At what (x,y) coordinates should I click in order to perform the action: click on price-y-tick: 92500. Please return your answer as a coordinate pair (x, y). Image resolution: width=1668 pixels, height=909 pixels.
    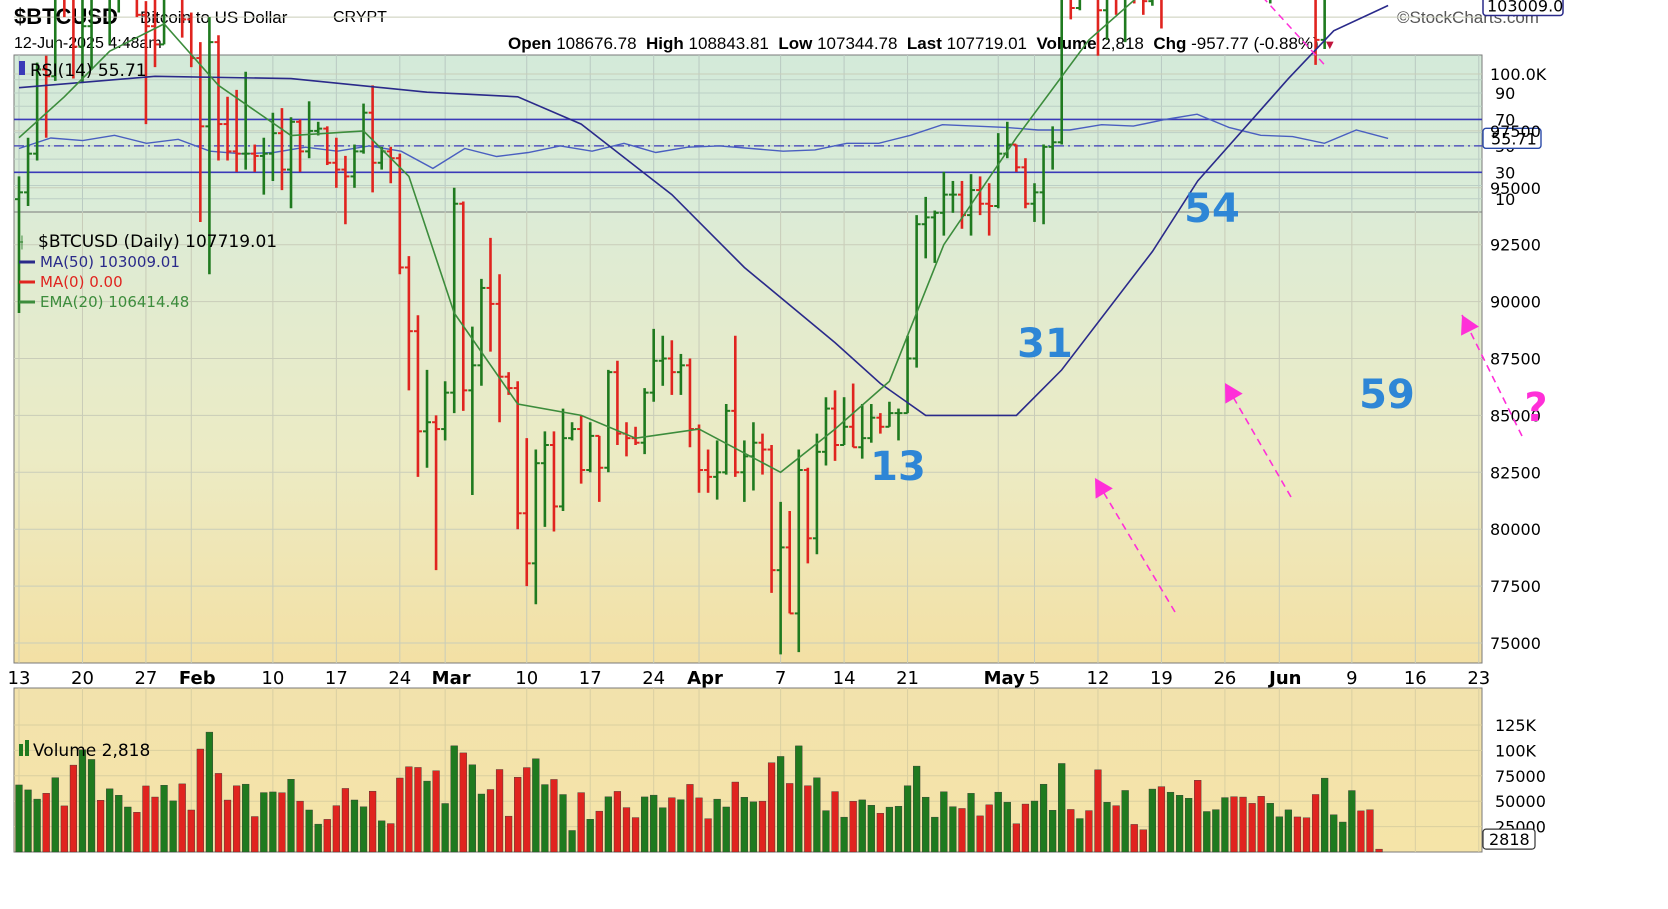
    Looking at the image, I should click on (1515, 245).